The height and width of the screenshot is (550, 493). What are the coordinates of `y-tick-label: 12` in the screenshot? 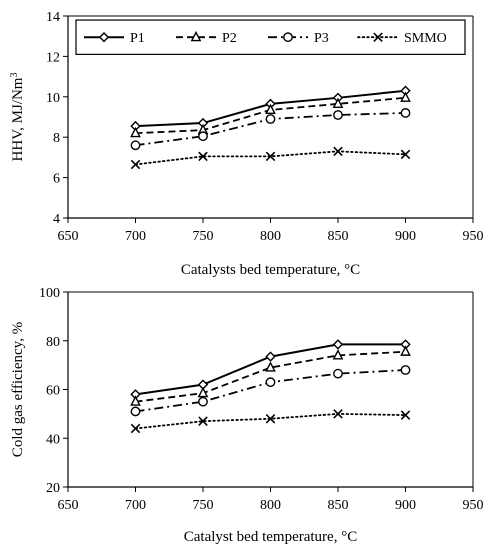 It's located at (53, 57).